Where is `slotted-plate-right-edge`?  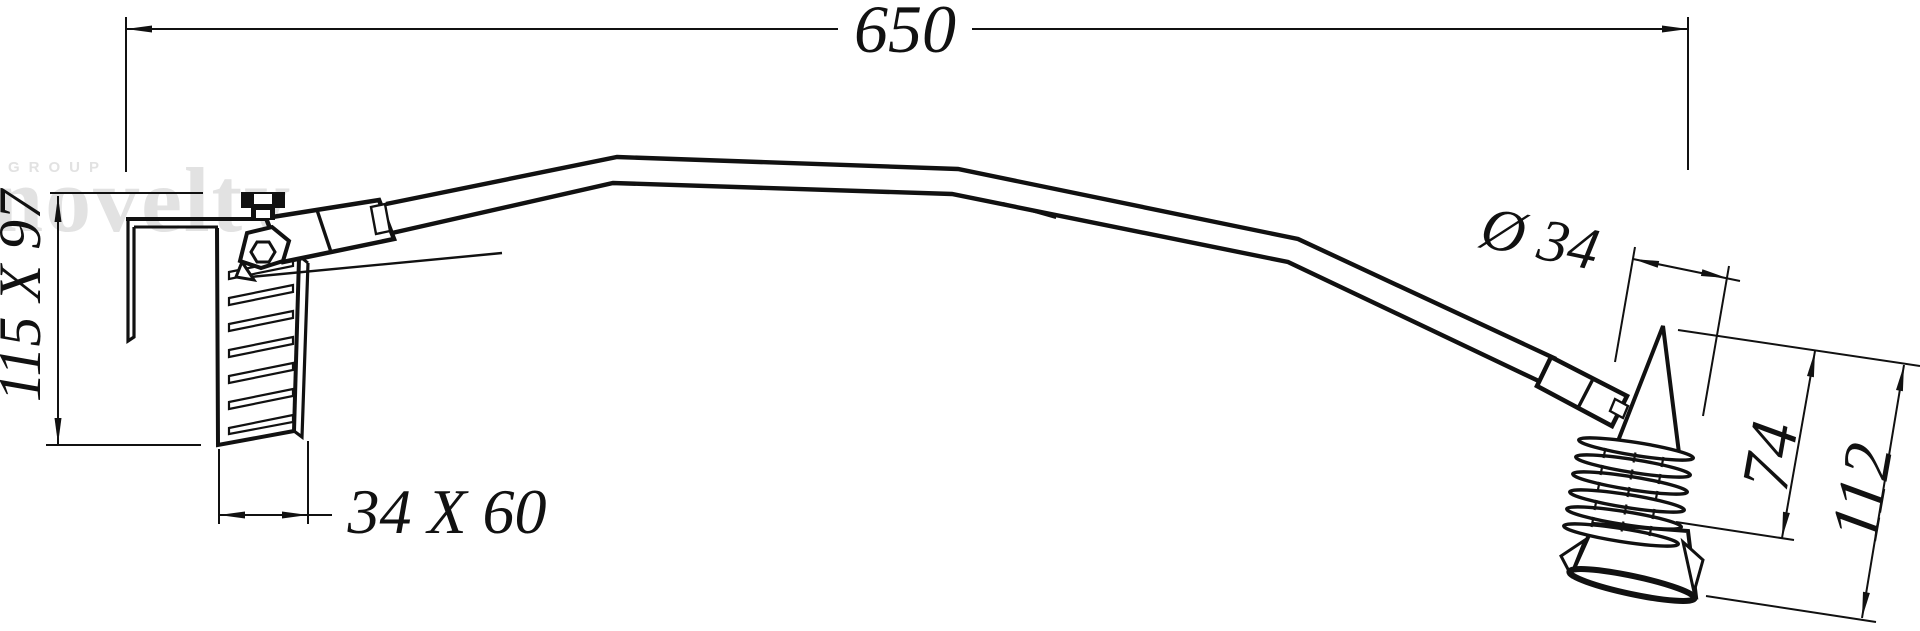 slotted-plate-right-edge is located at coordinates (296, 344).